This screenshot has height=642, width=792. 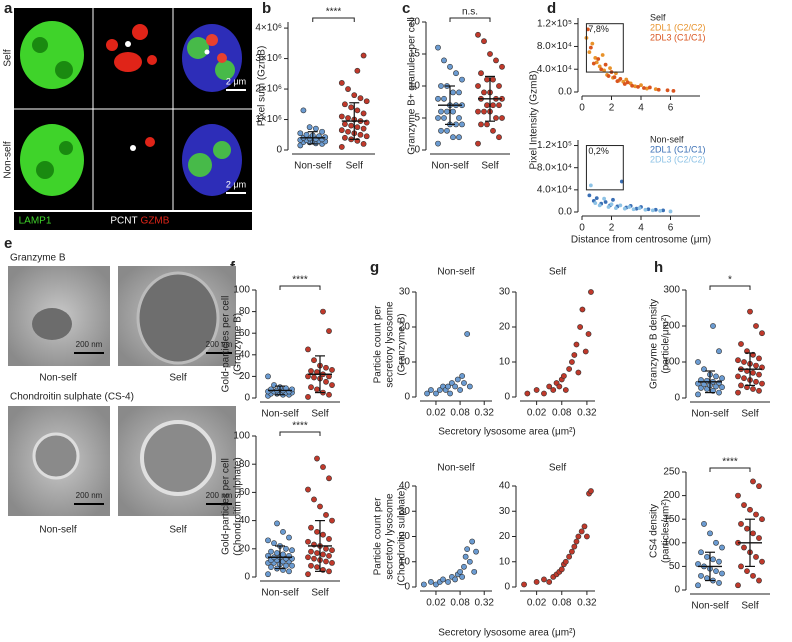 I want to click on legend-title: Self, so click(x=658, y=17).